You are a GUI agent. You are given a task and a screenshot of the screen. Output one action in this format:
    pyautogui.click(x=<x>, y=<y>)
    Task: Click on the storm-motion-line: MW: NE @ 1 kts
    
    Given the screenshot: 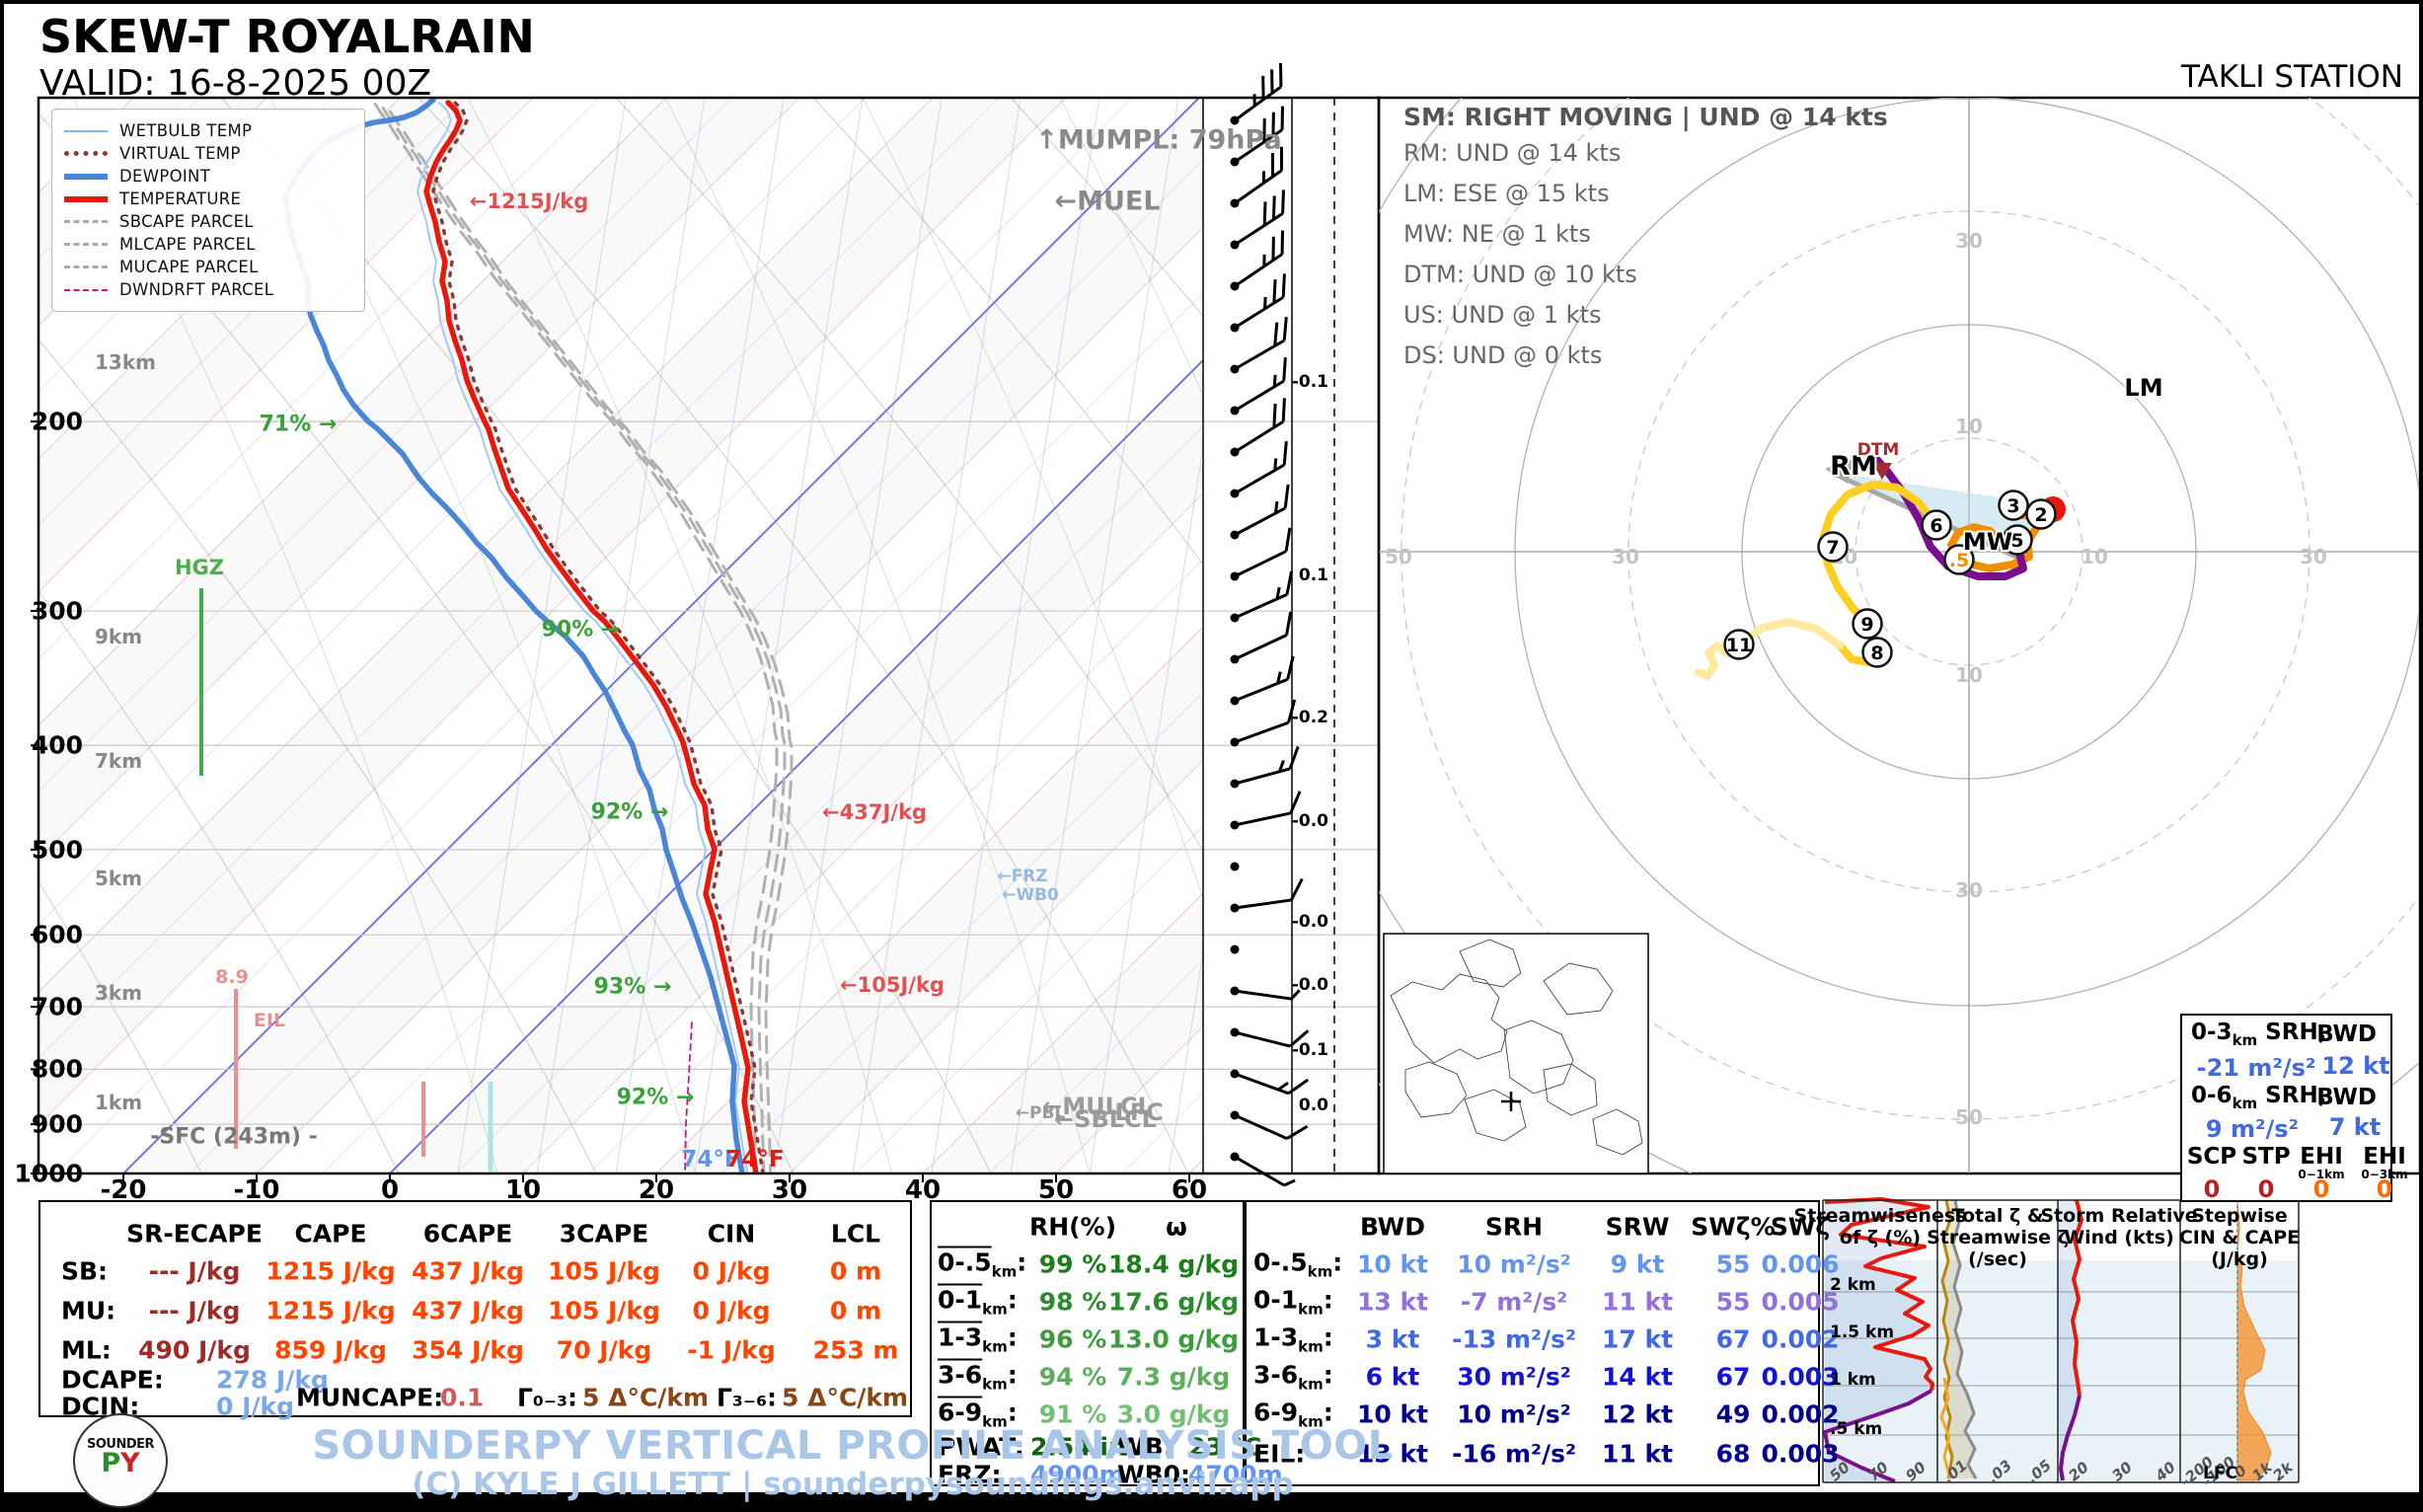 What is the action you would take?
    pyautogui.click(x=1497, y=234)
    